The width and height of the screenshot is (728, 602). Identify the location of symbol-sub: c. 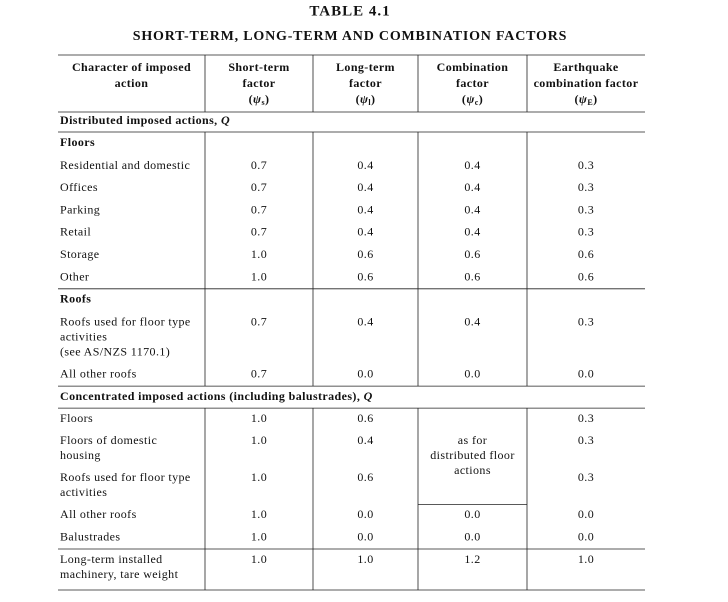
(477, 102).